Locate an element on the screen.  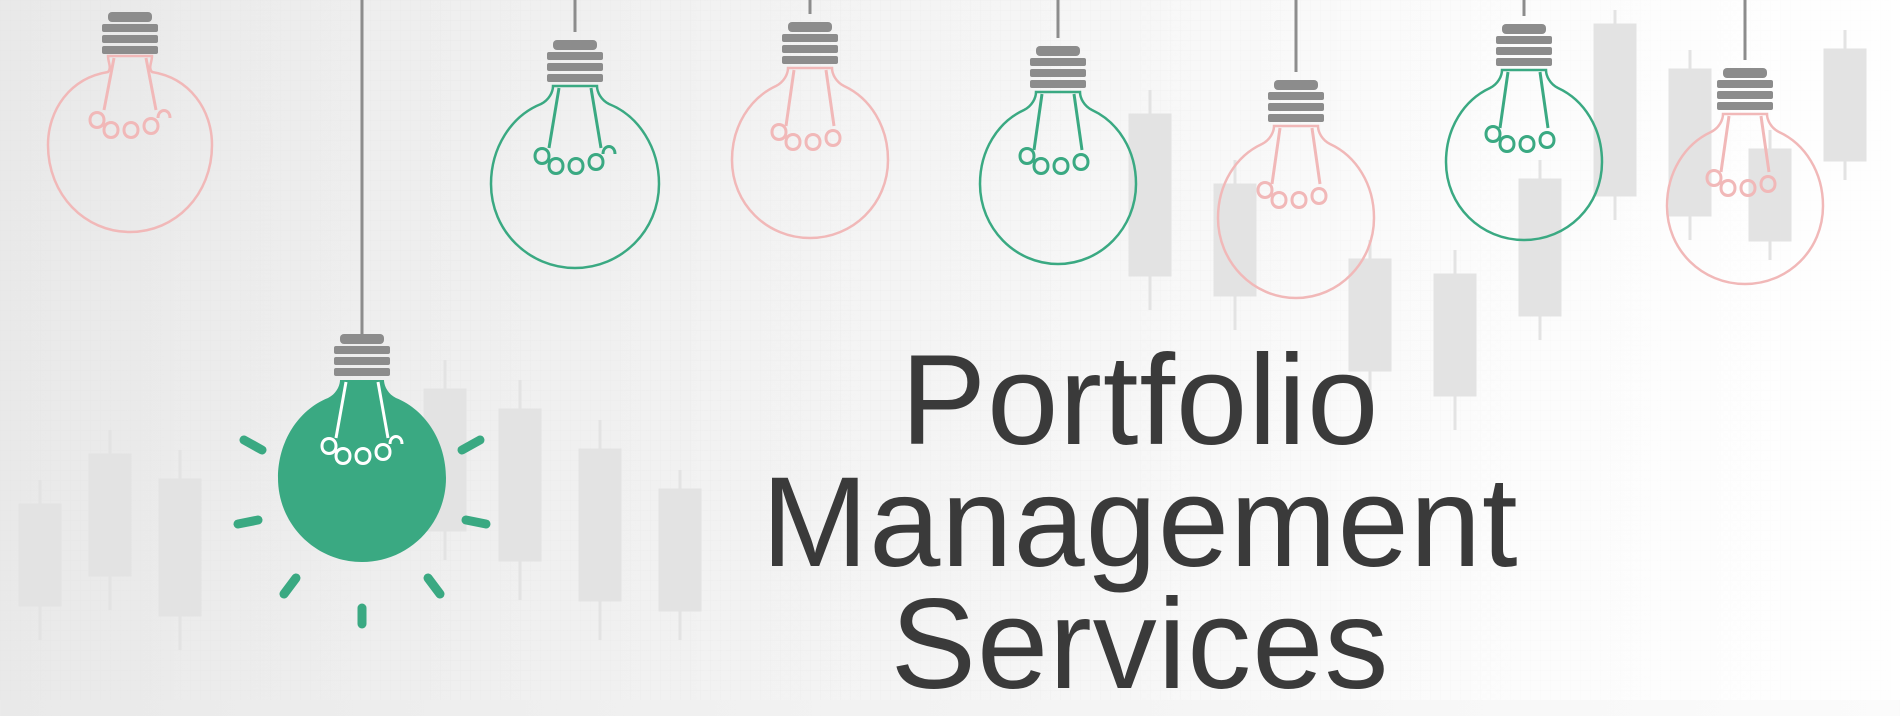
title-line-1: Portfolio is located at coordinates (1140, 400).